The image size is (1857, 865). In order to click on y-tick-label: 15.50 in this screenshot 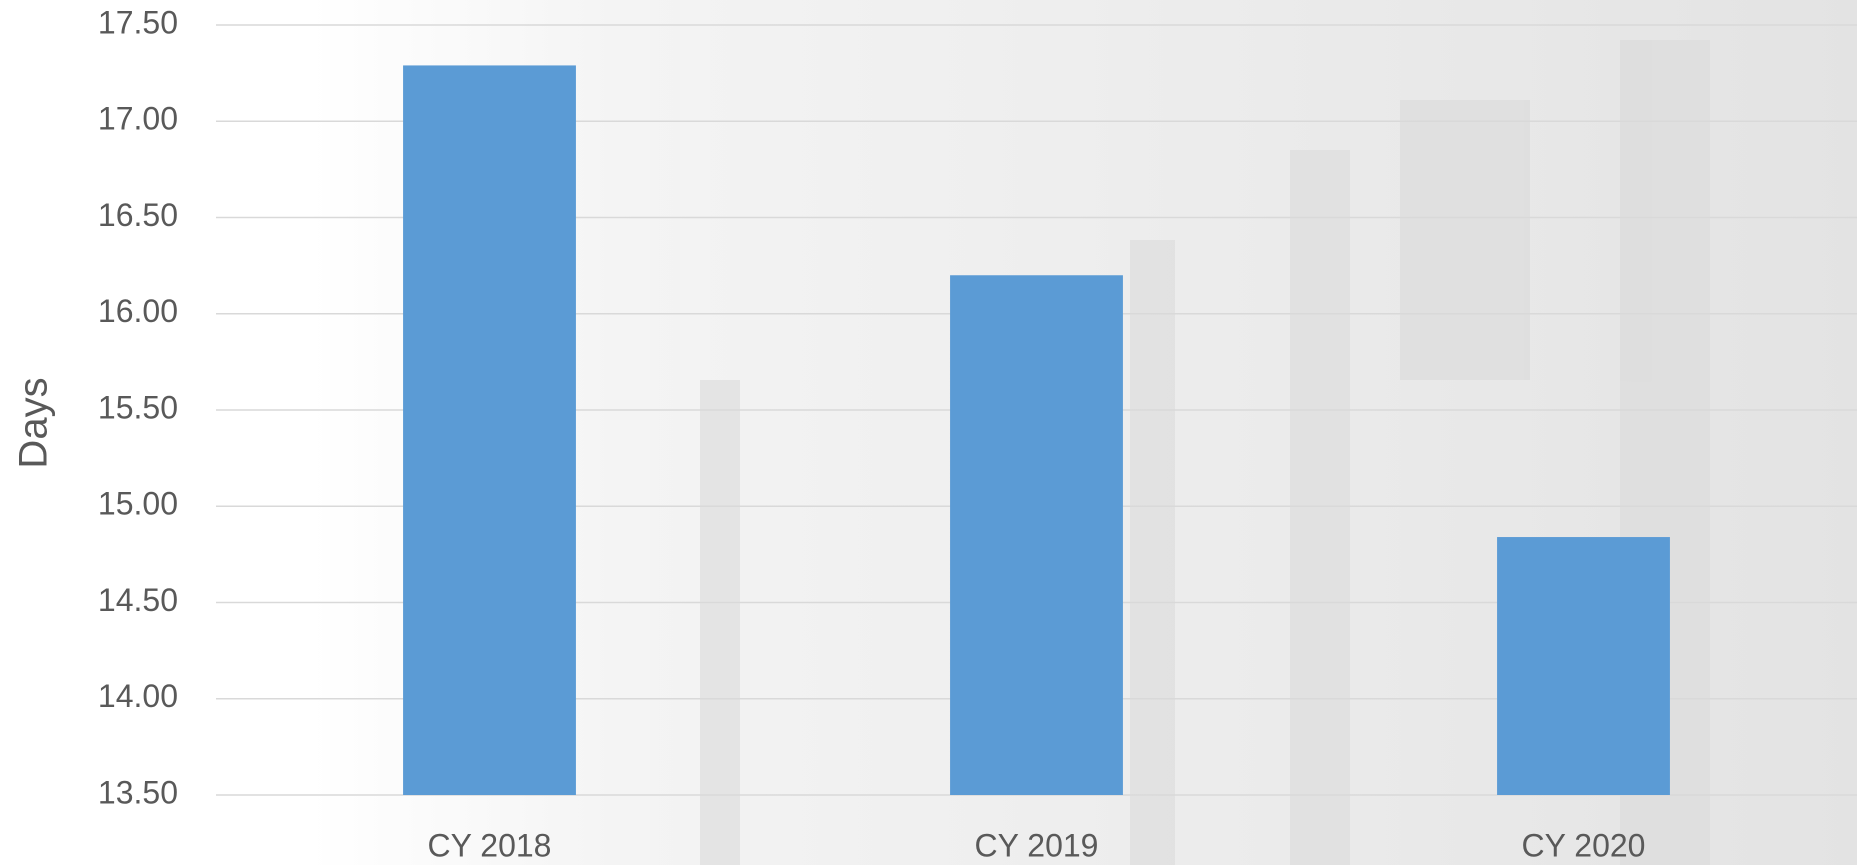, I will do `click(138, 407)`.